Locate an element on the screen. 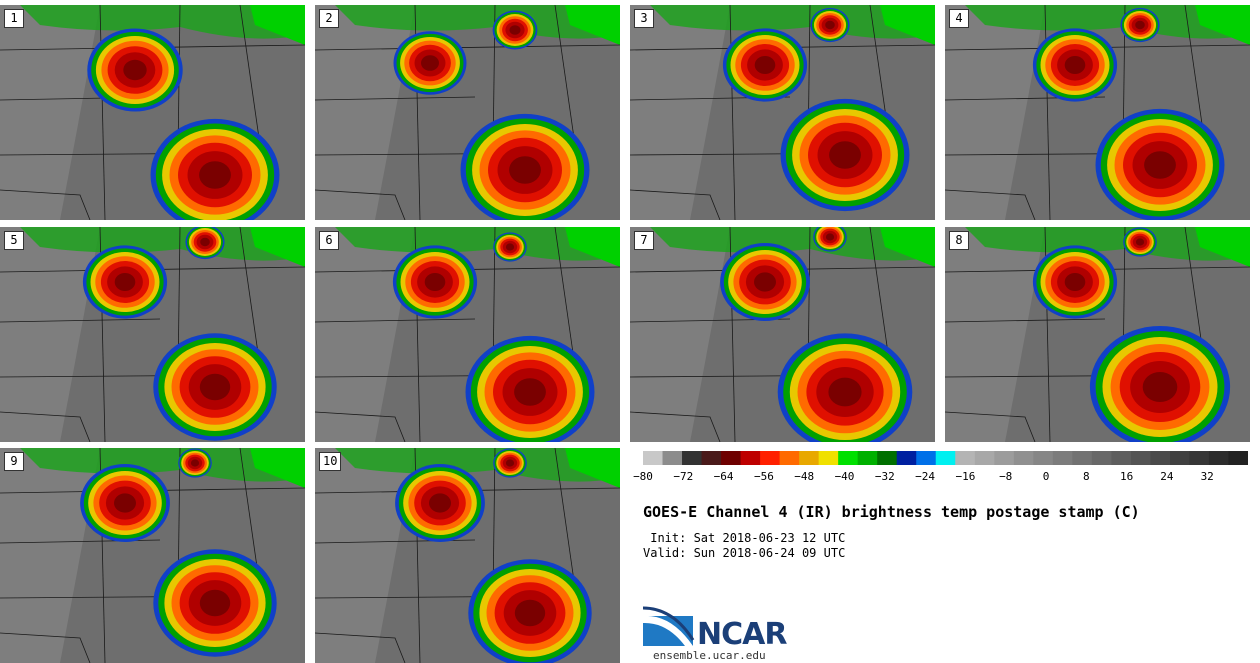 This screenshot has width=1260, height=663. map-panel-10: 10 is located at coordinates (467, 555).